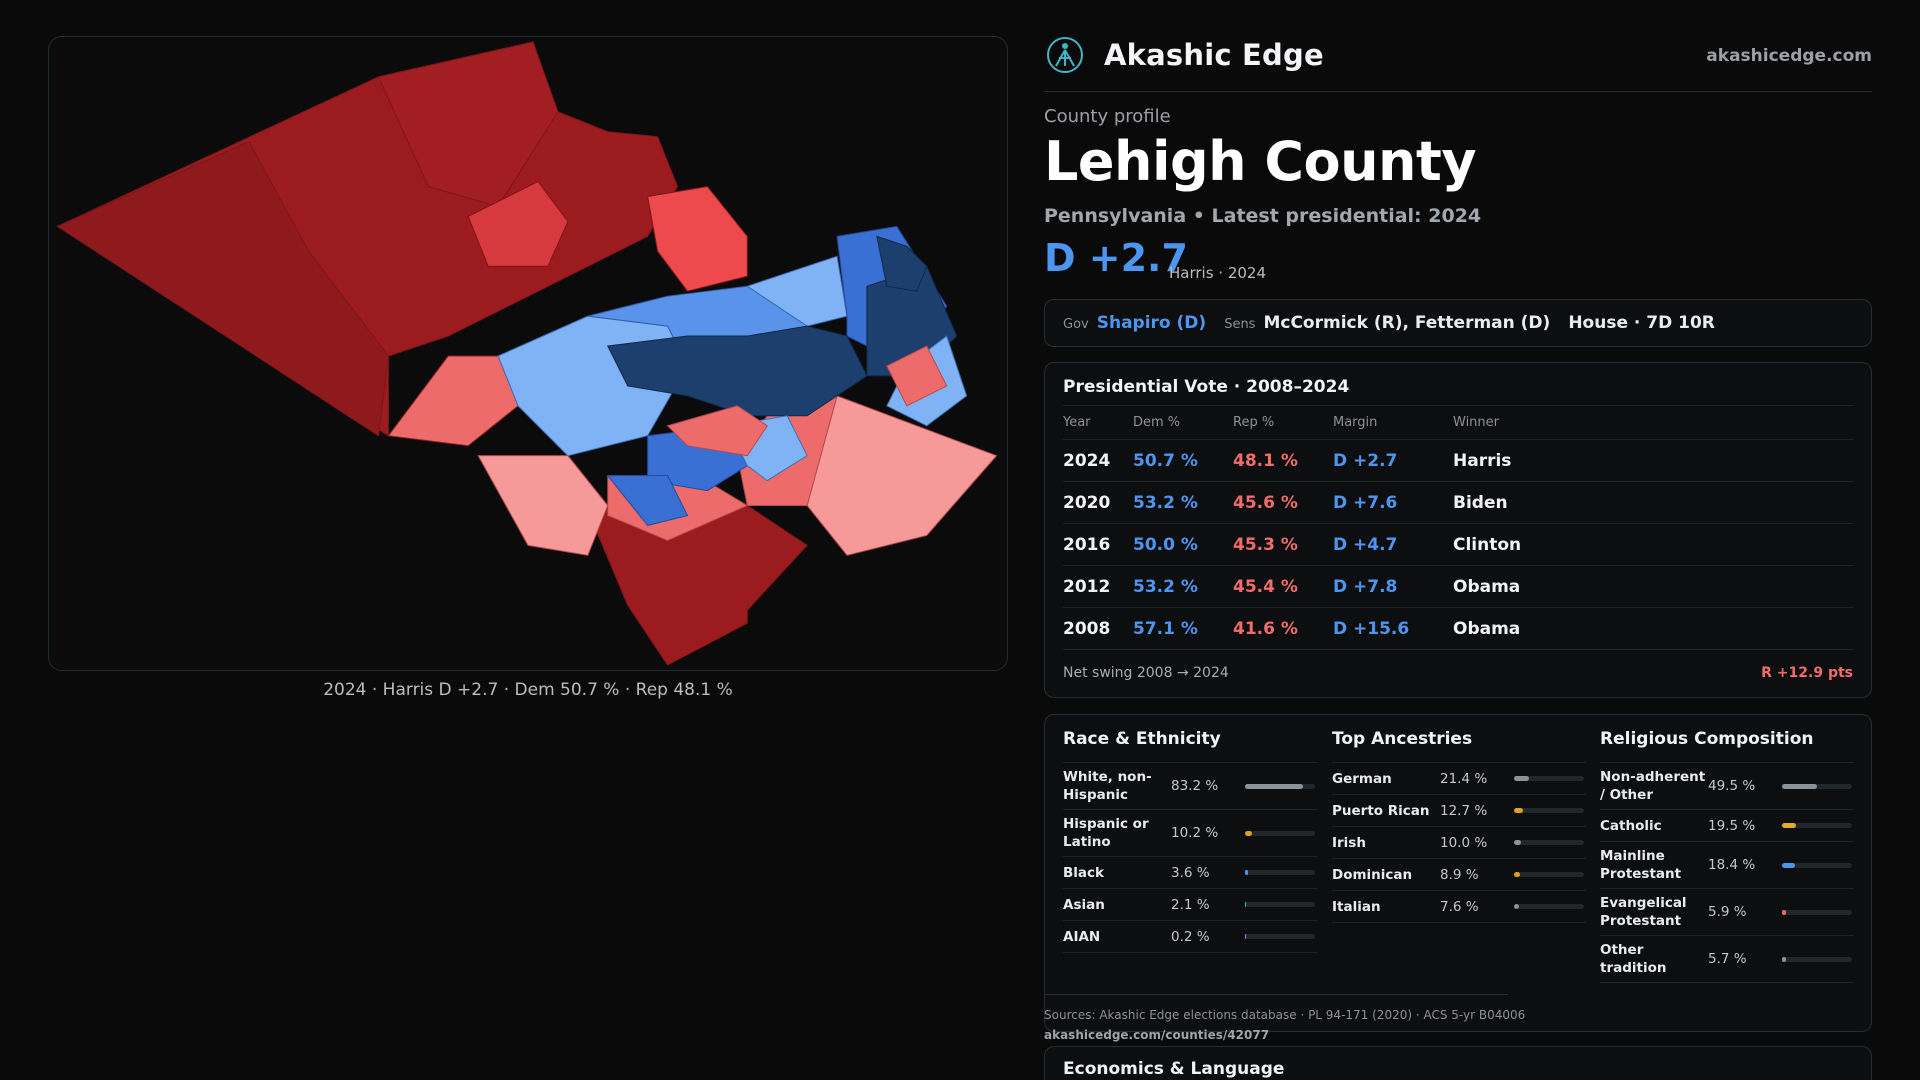  Describe the element at coordinates (1643, 912) in the screenshot. I see `item-label: Evangelical Protestant` at that location.